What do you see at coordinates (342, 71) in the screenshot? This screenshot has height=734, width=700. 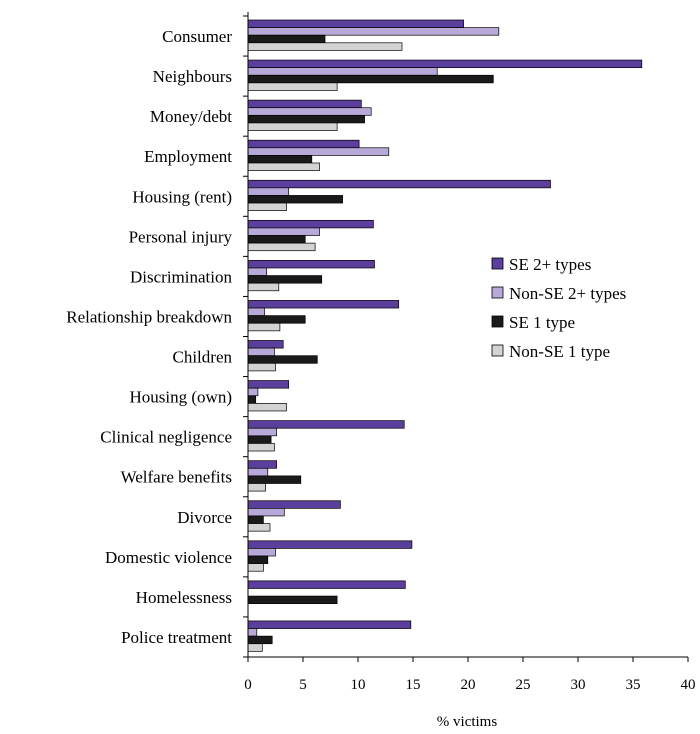 I see `bar-neighbours-non-se-2-types` at bounding box center [342, 71].